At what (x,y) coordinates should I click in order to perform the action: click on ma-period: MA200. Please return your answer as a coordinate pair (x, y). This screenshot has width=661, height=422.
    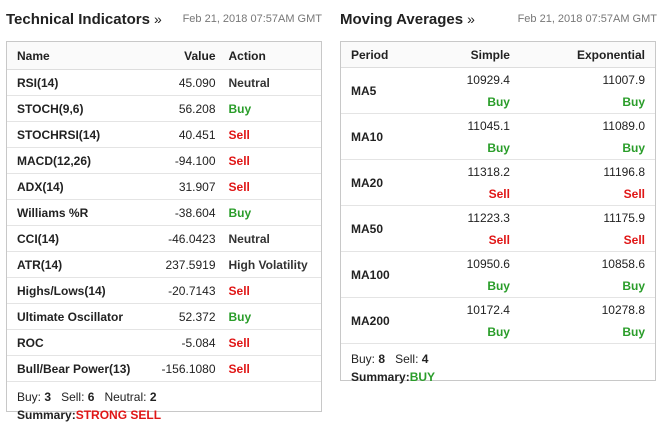
    Looking at the image, I should click on (385, 320).